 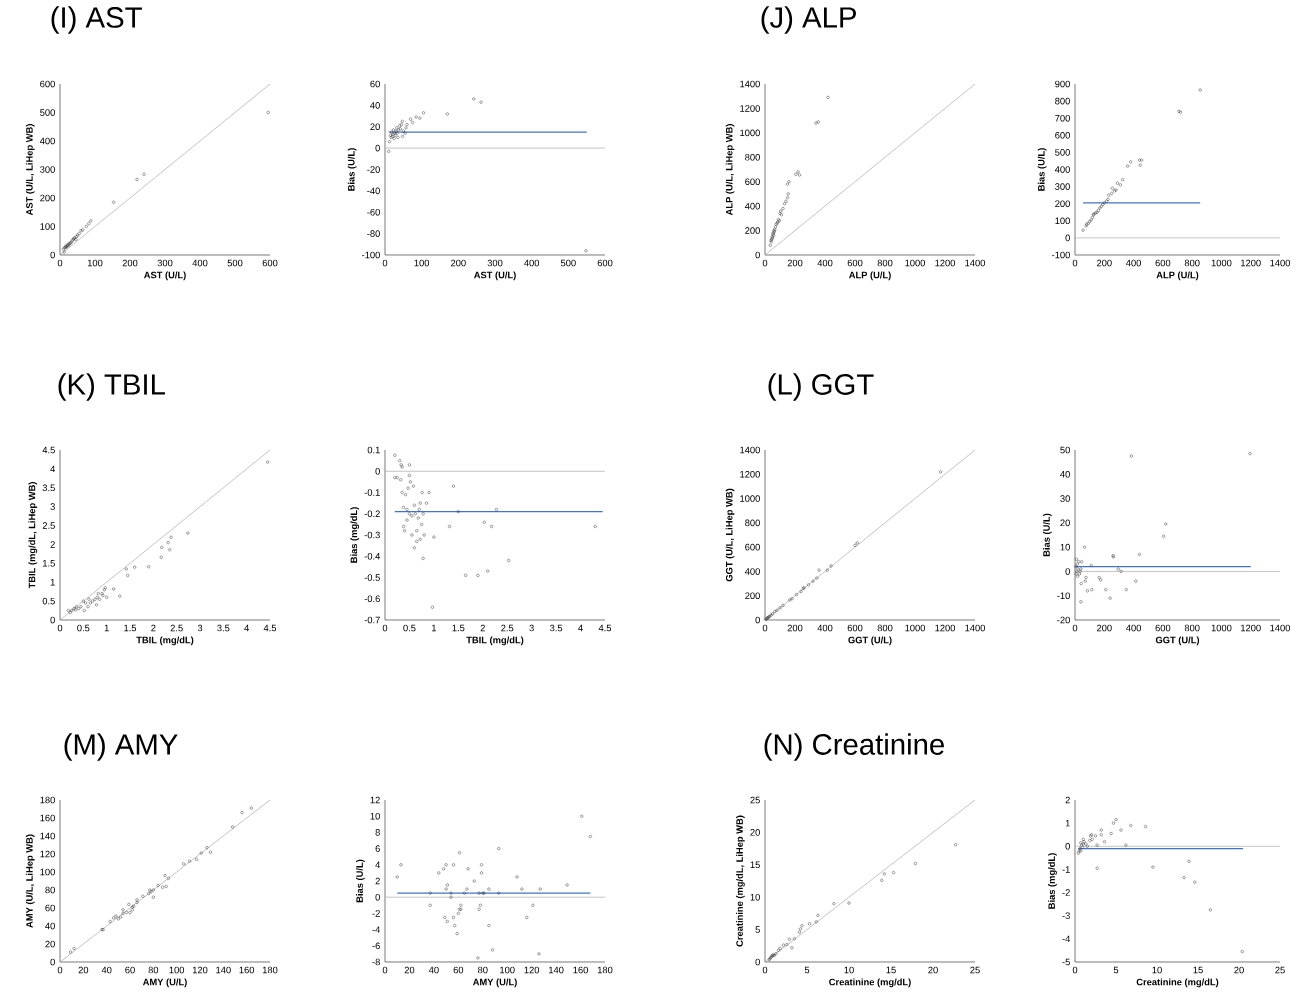 I want to click on x-tick-label: 180, so click(x=270, y=970).